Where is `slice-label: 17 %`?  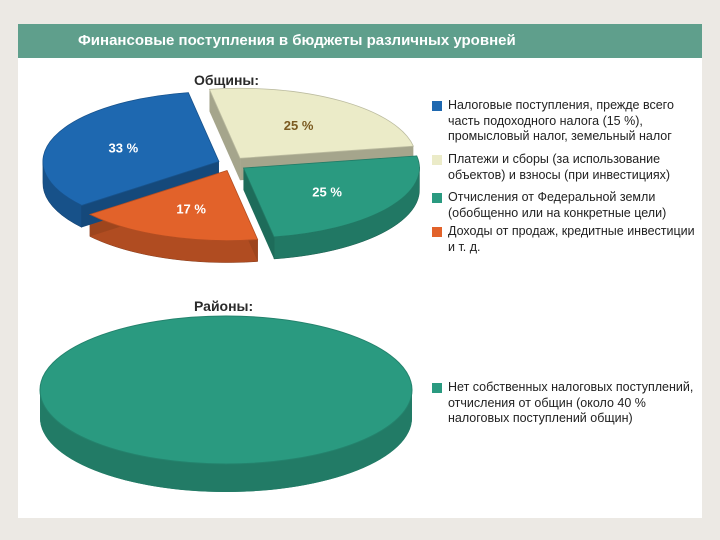
slice-label: 17 % is located at coordinates (191, 209).